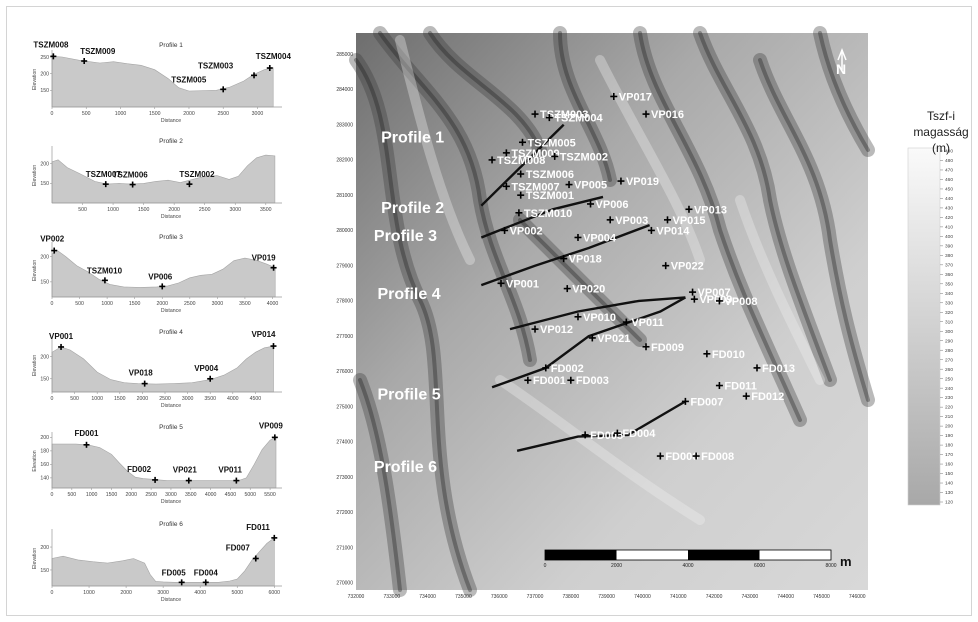 Image resolution: width=978 pixels, height=622 pixels. Describe the element at coordinates (592, 381) in the screenshot. I see `map-station-label: FD003` at that location.